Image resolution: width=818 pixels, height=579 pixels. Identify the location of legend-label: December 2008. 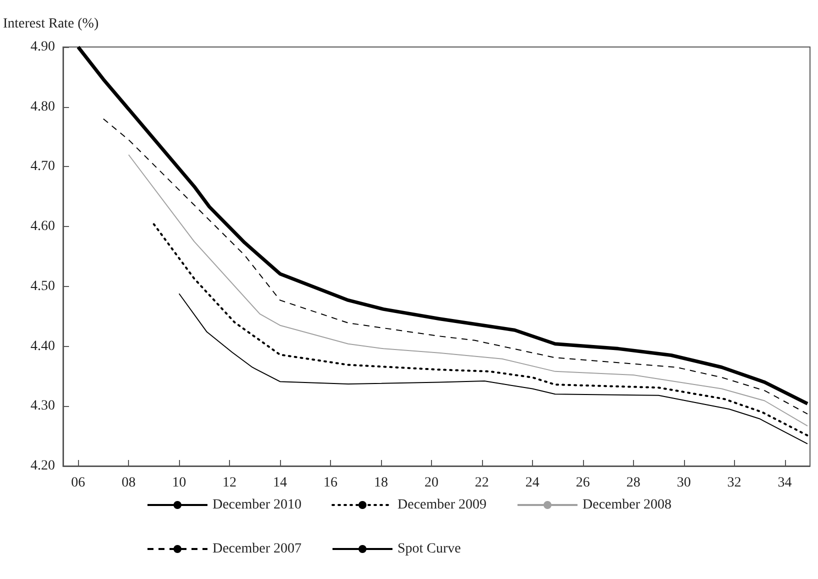
(627, 505).